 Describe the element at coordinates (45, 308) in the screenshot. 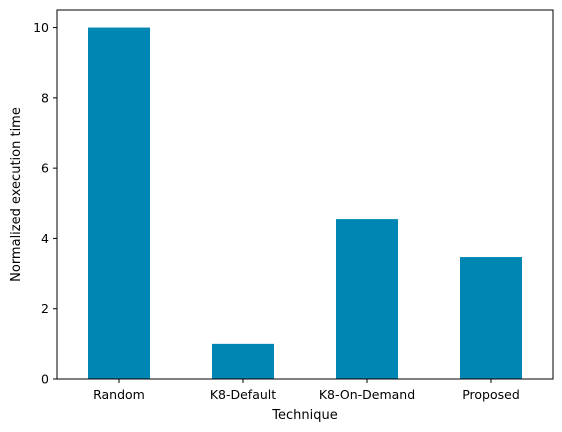

I see `y-tick-label: 2` at that location.